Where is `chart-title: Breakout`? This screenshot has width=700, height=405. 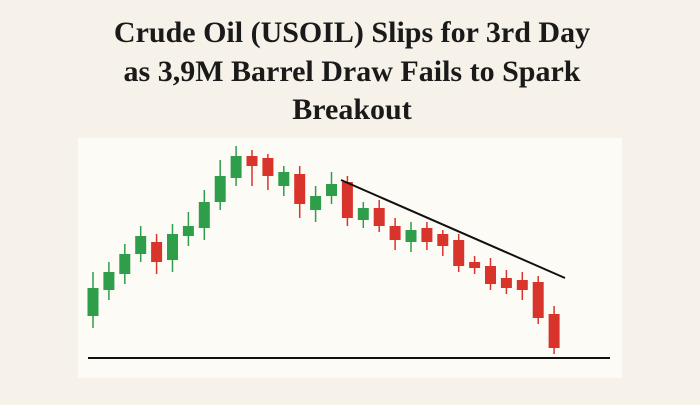 chart-title: Breakout is located at coordinates (351, 109).